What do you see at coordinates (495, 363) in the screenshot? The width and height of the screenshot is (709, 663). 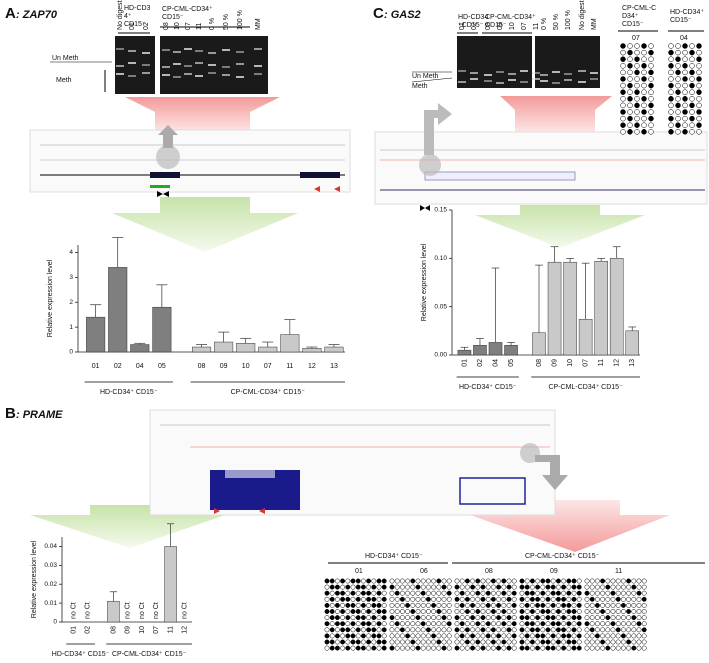 I see `x-tick-label: 04` at bounding box center [495, 363].